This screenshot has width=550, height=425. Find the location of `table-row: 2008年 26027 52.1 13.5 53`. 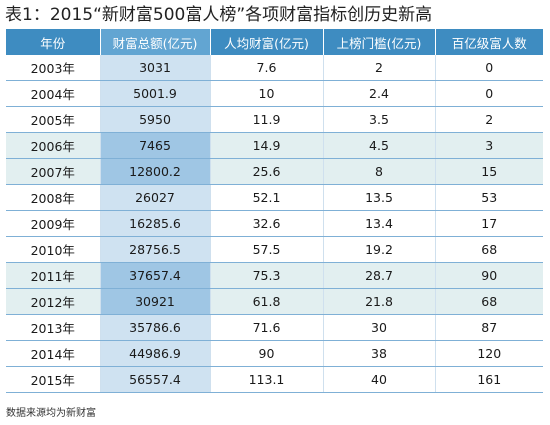

table-row: 2008年 26027 52.1 13.5 53 is located at coordinates (274, 197).